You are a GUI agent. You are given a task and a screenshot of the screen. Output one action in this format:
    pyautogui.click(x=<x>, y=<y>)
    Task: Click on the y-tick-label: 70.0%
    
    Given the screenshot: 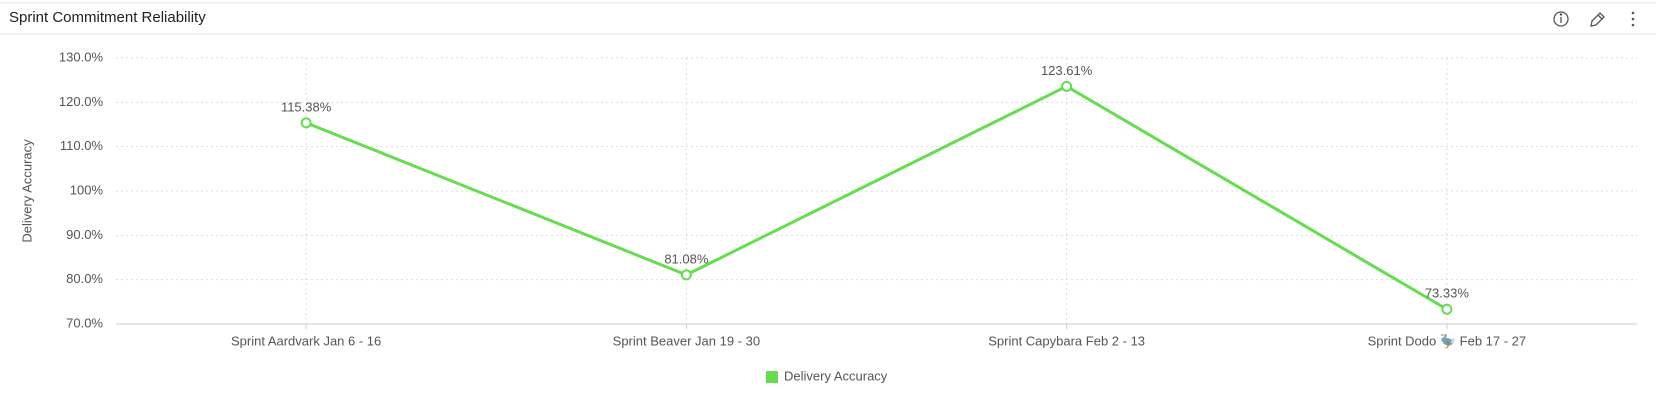 What is the action you would take?
    pyautogui.click(x=84, y=322)
    